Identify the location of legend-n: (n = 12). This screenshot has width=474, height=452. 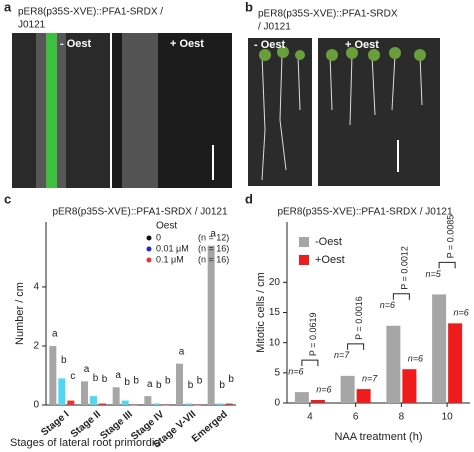
(213, 237).